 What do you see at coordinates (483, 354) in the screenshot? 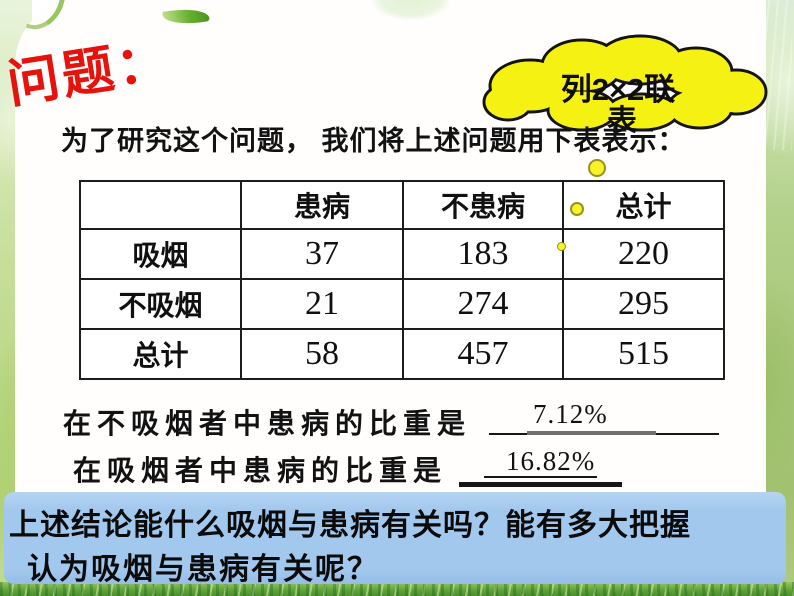
I see `table-cell: 457` at bounding box center [483, 354].